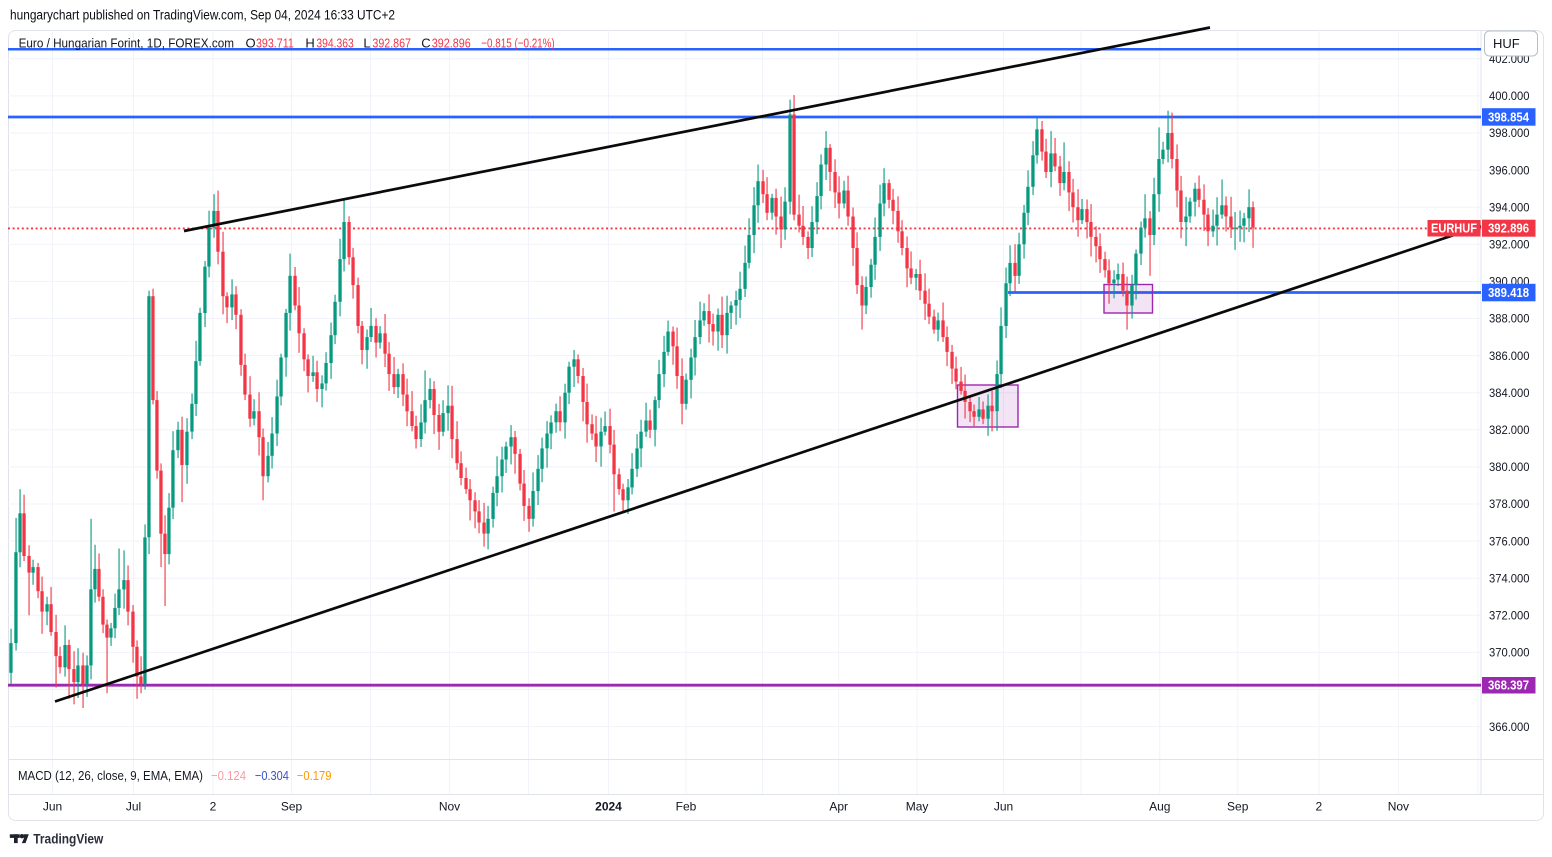 The width and height of the screenshot is (1552, 857). Describe the element at coordinates (110, 775) in the screenshot. I see `svg-text:MACD (12, 26, close, 9, EMA, E: MACD (12, 26, close, 9, EMA, EMA)` at that location.